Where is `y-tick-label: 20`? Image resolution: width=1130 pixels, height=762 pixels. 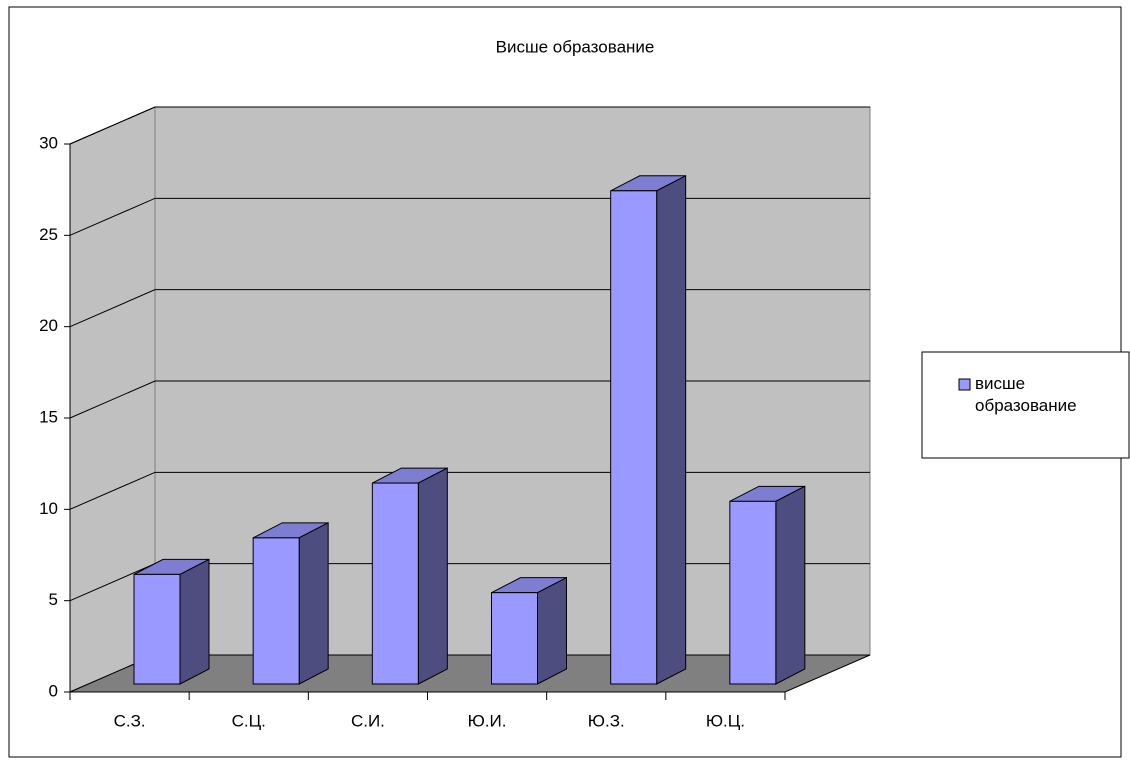
y-tick-label: 20 is located at coordinates (48, 325).